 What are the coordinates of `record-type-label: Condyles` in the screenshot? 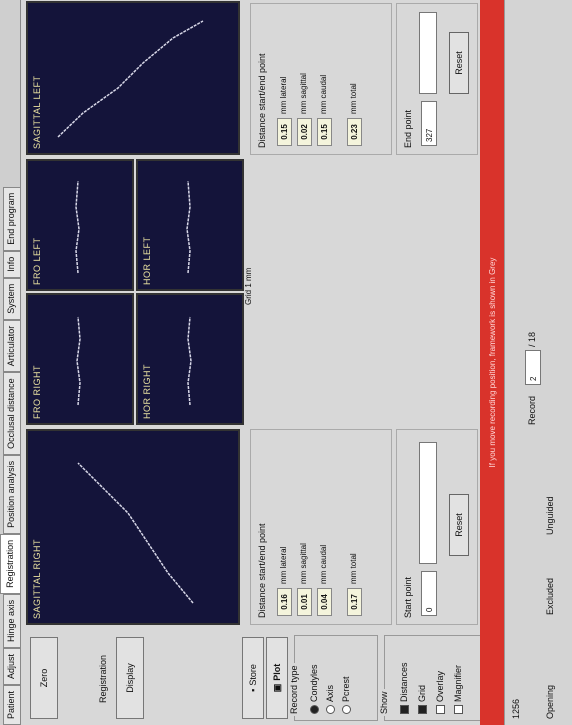 It's located at (314, 683).